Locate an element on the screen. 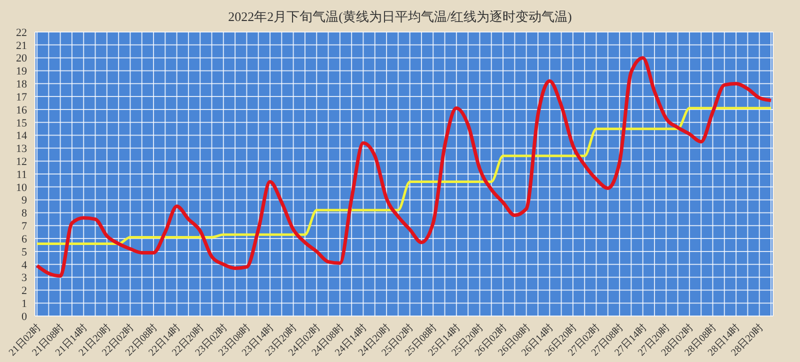 Image resolution: width=800 pixels, height=362 pixels. y-tick-label: 18 is located at coordinates (22, 84).